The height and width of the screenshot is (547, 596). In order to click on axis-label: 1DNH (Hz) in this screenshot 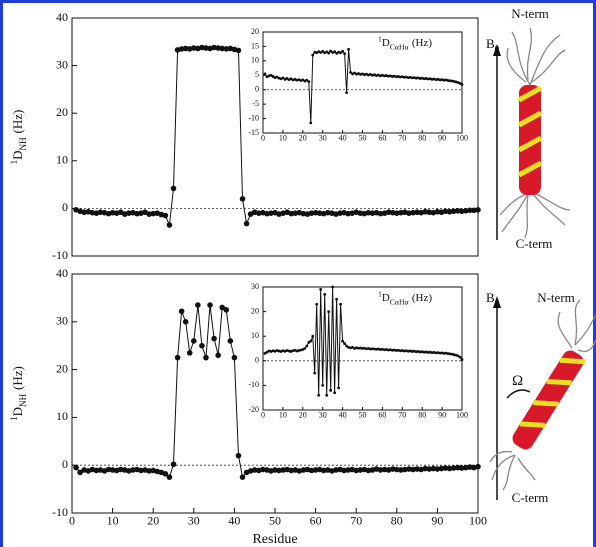, I will do `click(18, 393)`.